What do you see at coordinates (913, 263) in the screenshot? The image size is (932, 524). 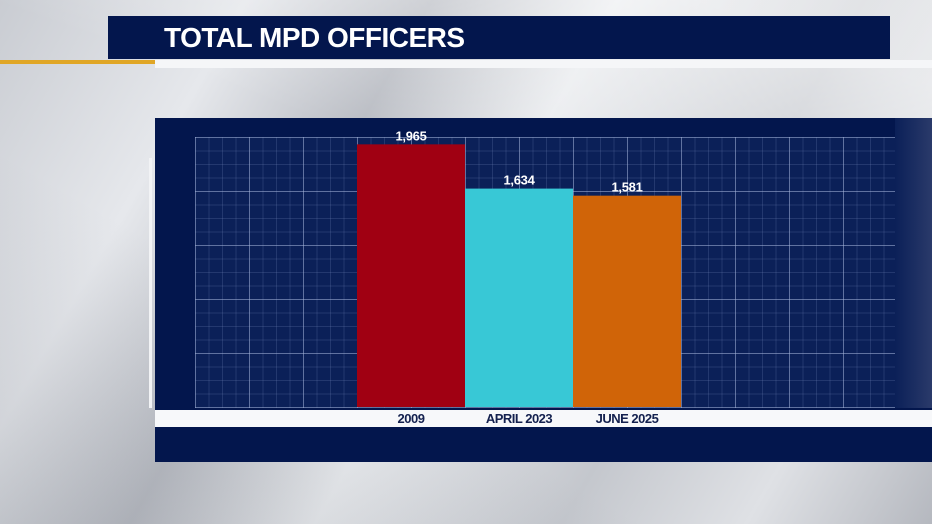 I see `panel-edge` at bounding box center [913, 263].